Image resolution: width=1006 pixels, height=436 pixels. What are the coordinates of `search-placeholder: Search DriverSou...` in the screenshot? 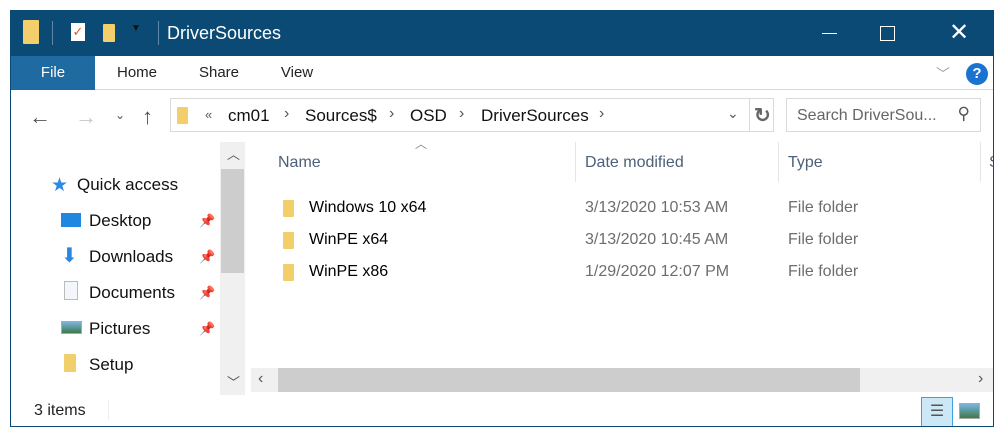 It's located at (867, 115).